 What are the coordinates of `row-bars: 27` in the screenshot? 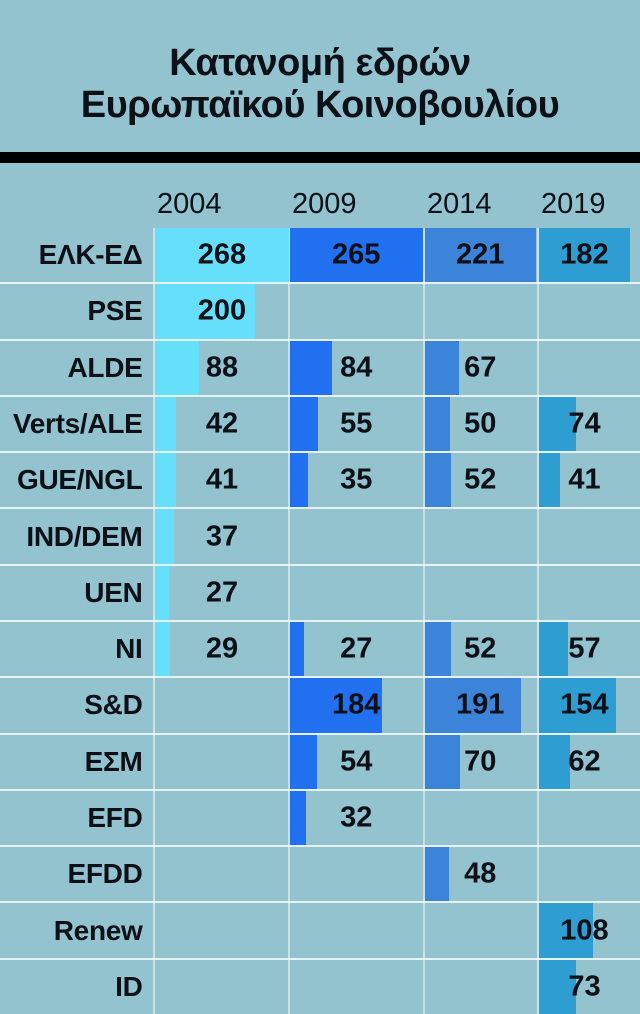 It's located at (397, 592).